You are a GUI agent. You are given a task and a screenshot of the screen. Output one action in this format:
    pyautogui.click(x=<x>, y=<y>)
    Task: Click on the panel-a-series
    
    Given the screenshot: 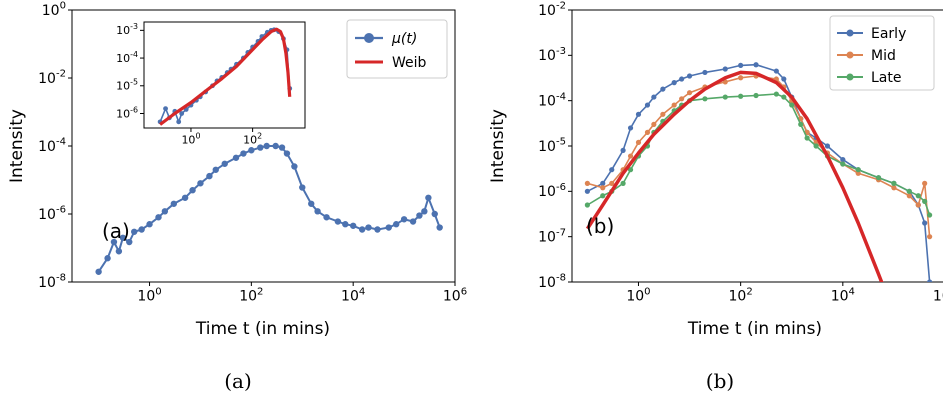 What is the action you would take?
    pyautogui.click(x=269, y=208)
    